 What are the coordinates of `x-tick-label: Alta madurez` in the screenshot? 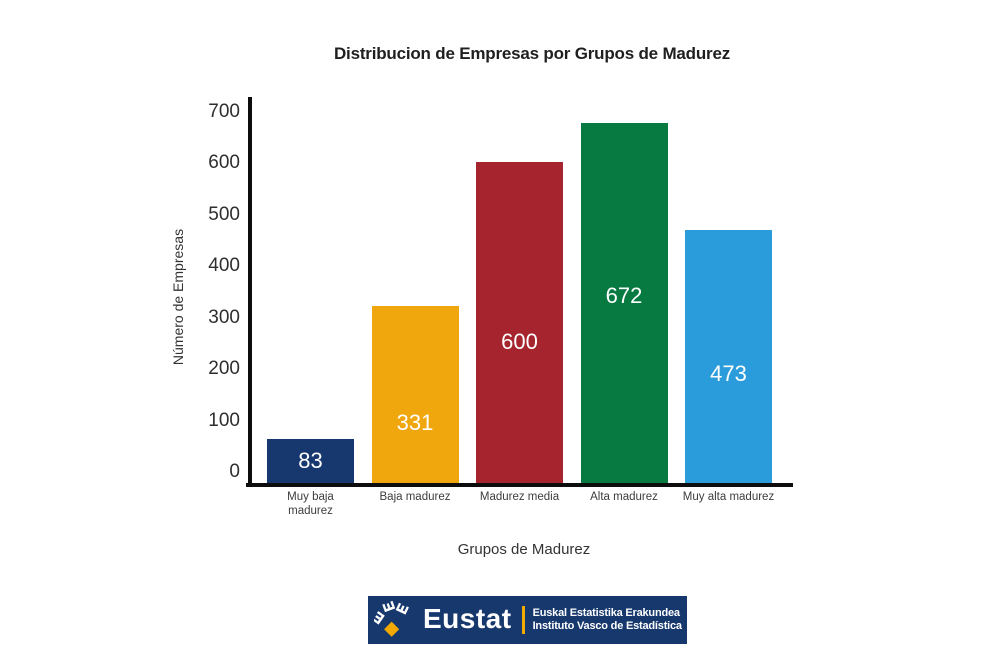 It's located at (624, 497).